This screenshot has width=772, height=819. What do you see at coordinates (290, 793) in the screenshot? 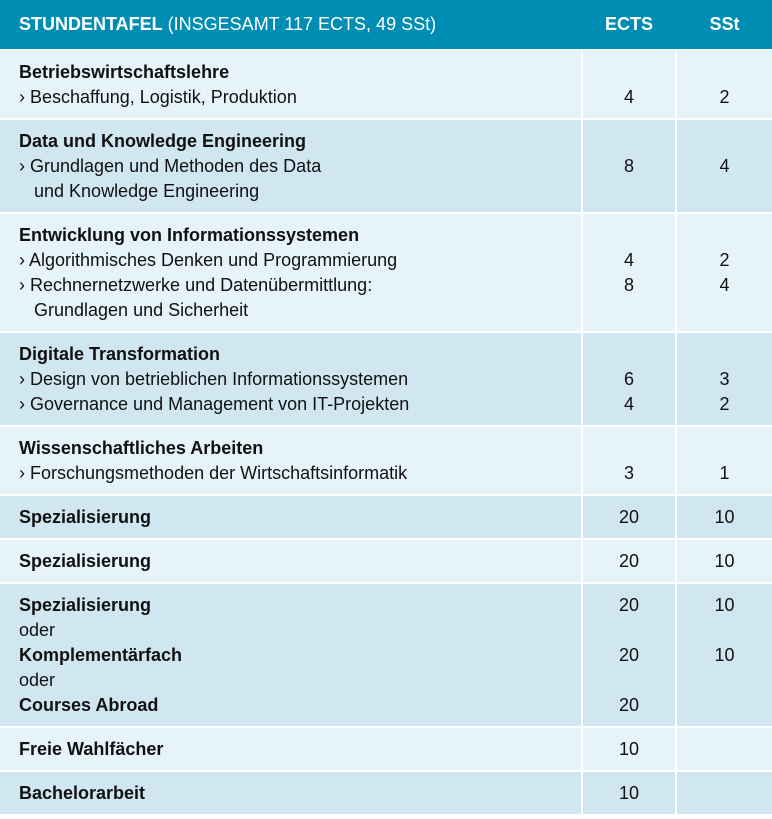
I see `course-cell: Bachelorarbeit` at bounding box center [290, 793].